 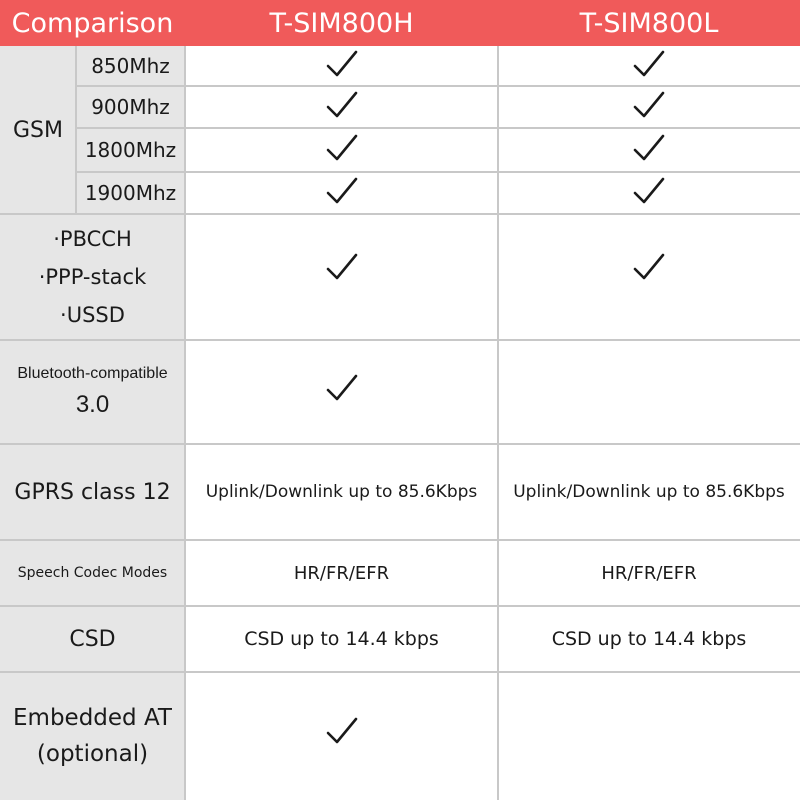 I want to click on check-850-col1, so click(x=341, y=66).